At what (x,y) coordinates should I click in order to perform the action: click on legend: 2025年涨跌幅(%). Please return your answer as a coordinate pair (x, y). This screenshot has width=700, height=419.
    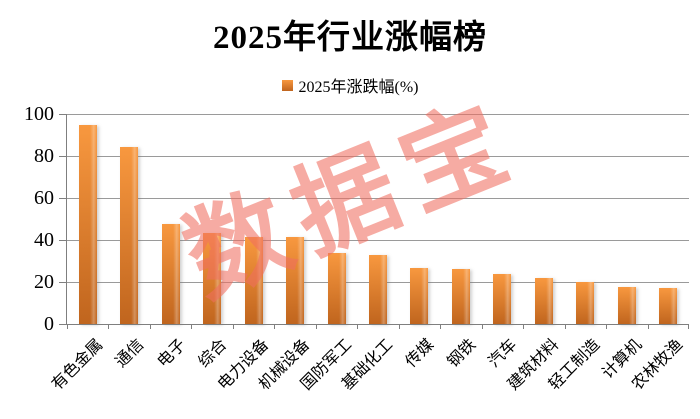
    Looking at the image, I should click on (350, 85).